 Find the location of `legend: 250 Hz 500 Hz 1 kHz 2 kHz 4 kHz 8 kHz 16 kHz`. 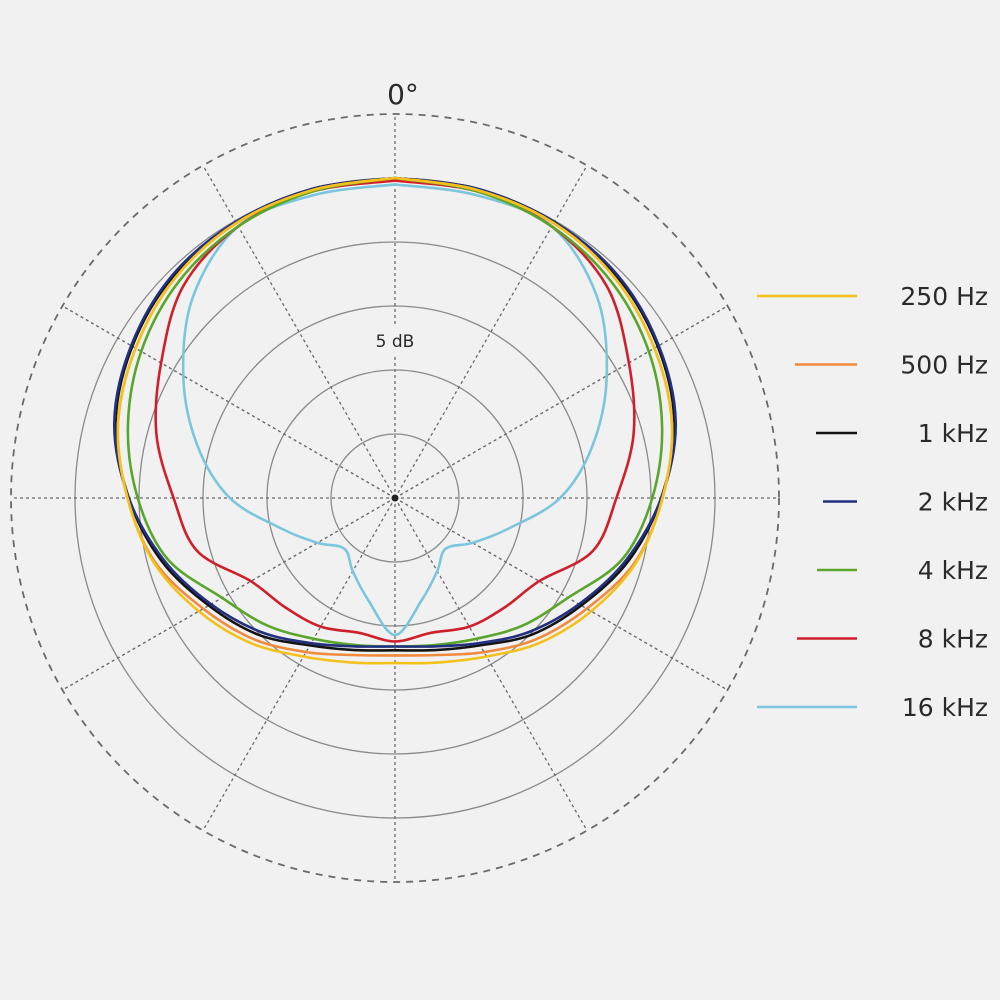

legend: 250 Hz 500 Hz 1 kHz 2 kHz 4 kHz 8 kHz 16 kHz is located at coordinates (872, 502).